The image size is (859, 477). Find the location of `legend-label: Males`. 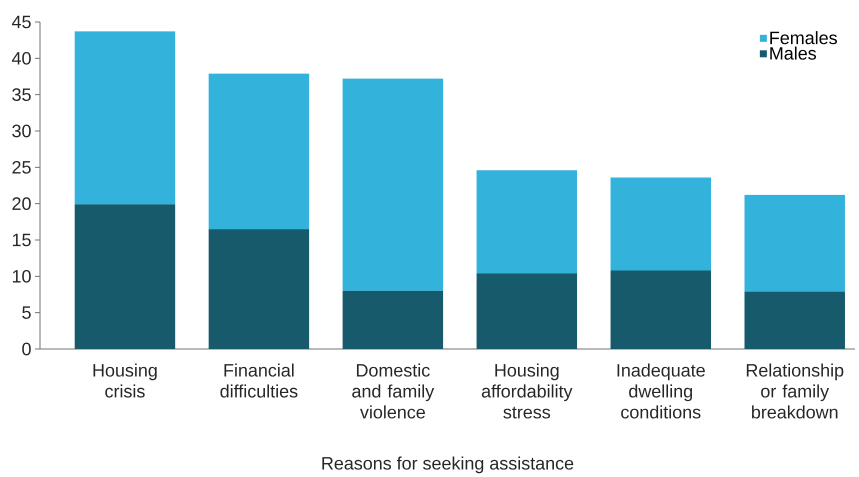

legend-label: Males is located at coordinates (793, 53).